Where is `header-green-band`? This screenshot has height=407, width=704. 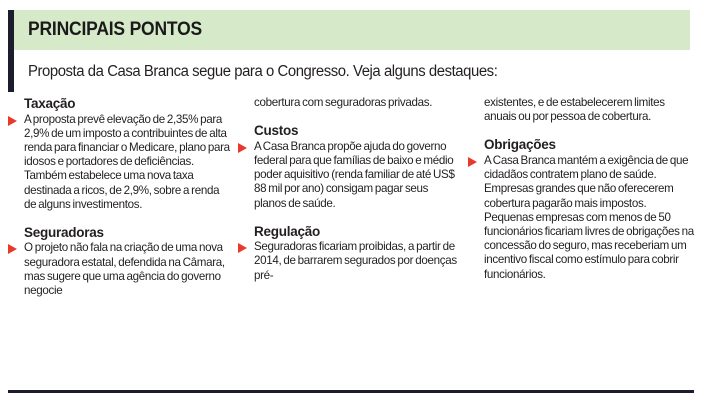
header-green-band is located at coordinates (352, 30).